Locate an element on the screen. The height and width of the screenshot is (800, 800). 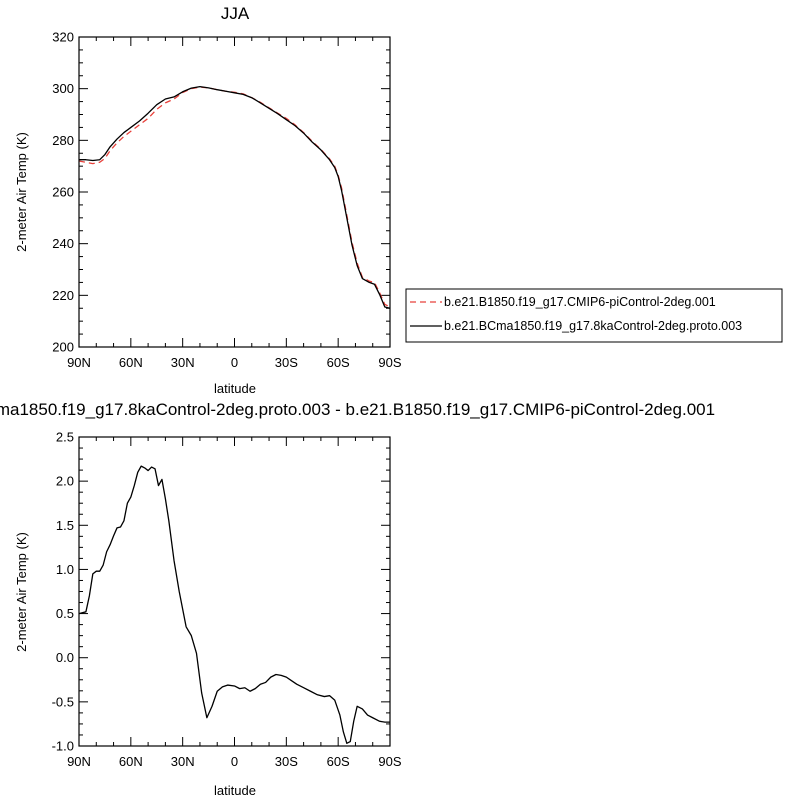
top-x-tick-label: 60S is located at coordinates (338, 362).